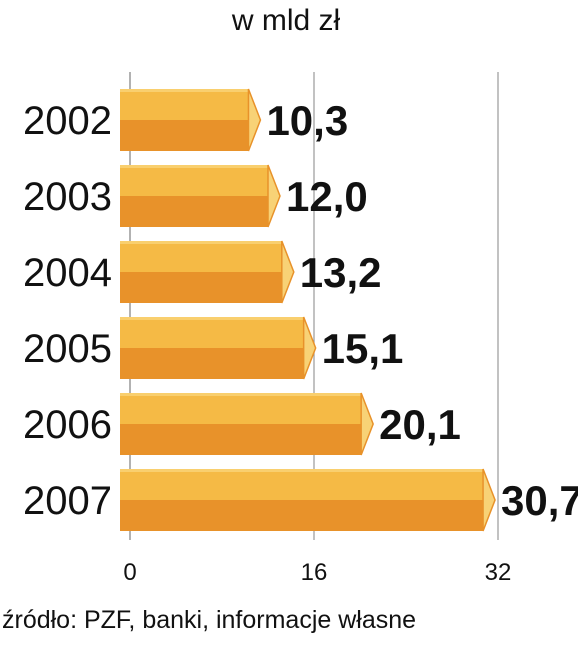 The image size is (578, 645). Describe the element at coordinates (67, 273) in the screenshot. I see `category-label: 2004` at that location.